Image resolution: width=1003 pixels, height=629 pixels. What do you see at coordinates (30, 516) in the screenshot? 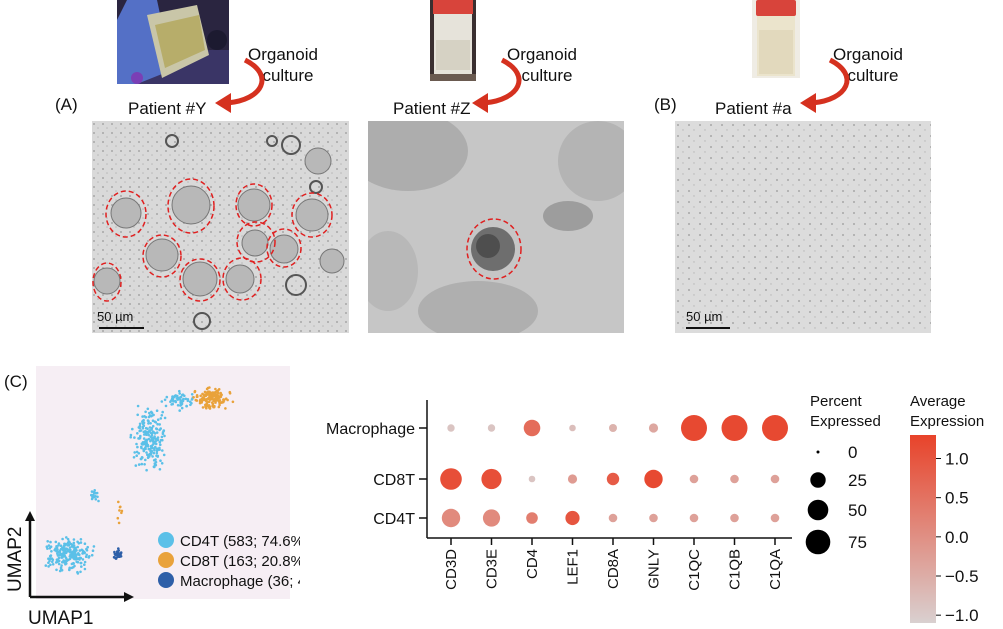
I see `arrow-icon` at bounding box center [30, 516].